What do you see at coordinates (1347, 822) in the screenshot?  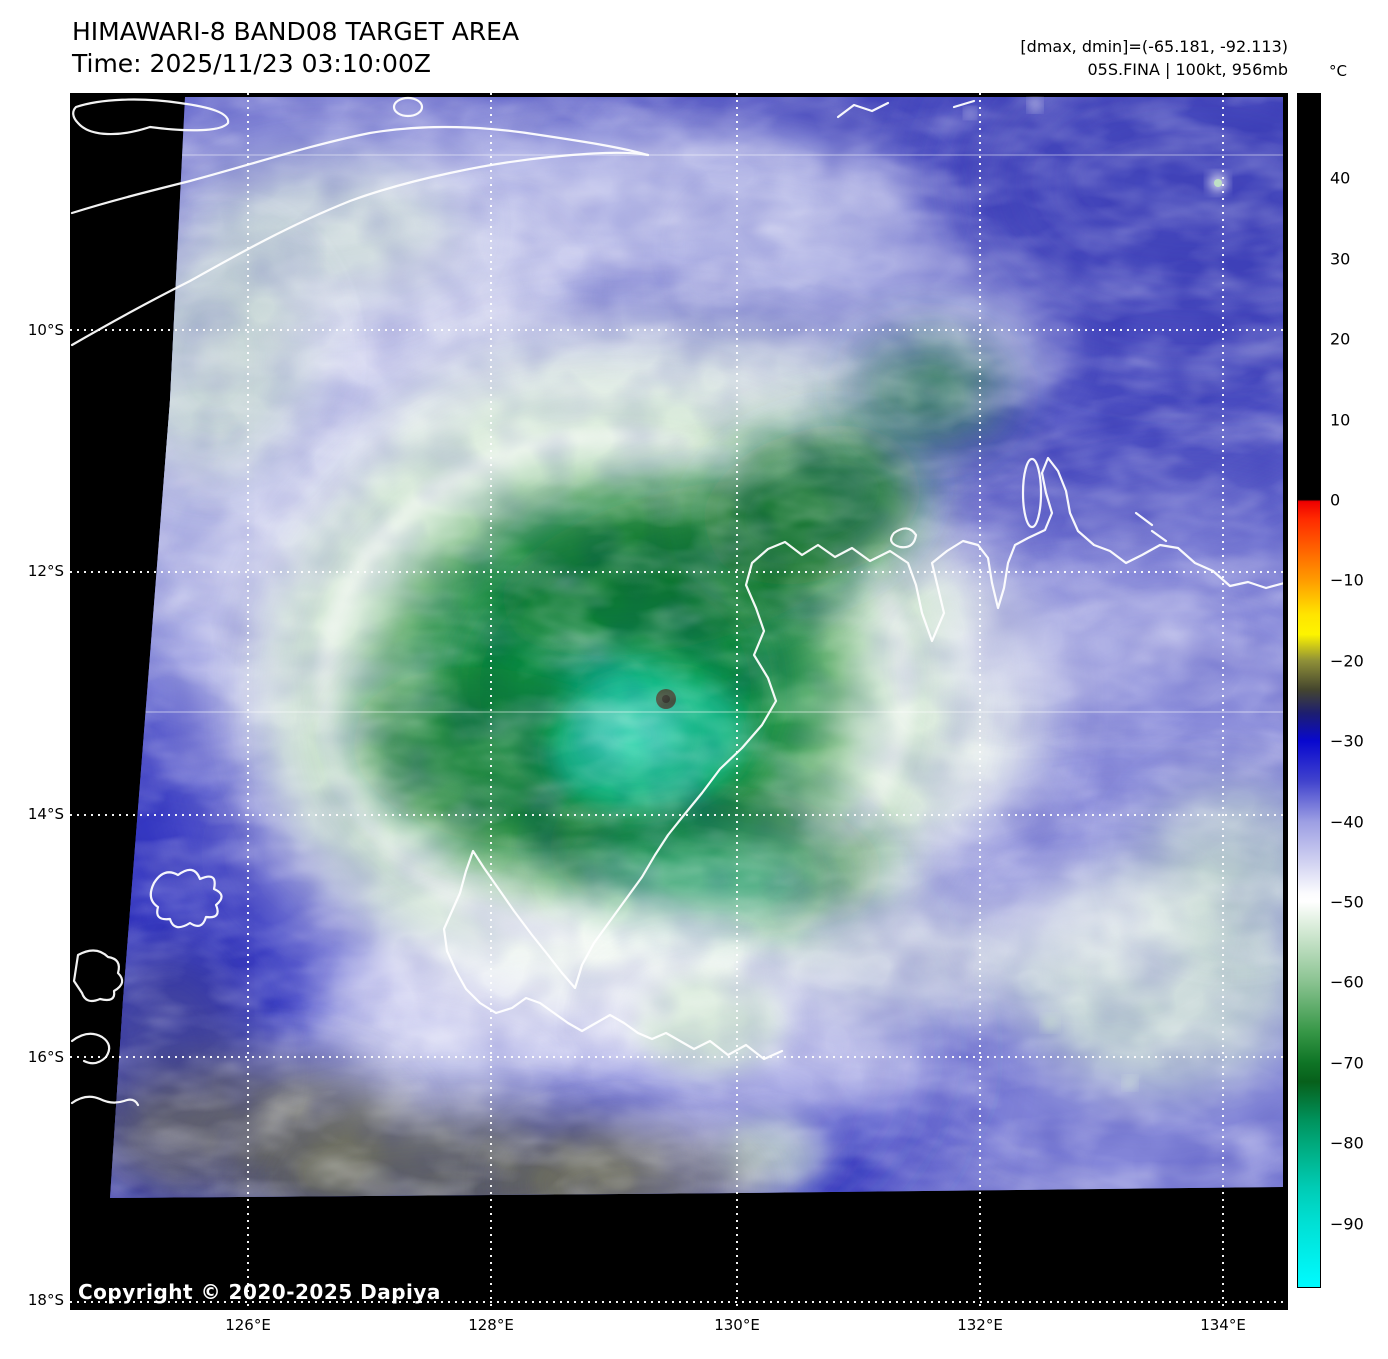 I see `colorbar-tick-label: −40` at bounding box center [1347, 822].